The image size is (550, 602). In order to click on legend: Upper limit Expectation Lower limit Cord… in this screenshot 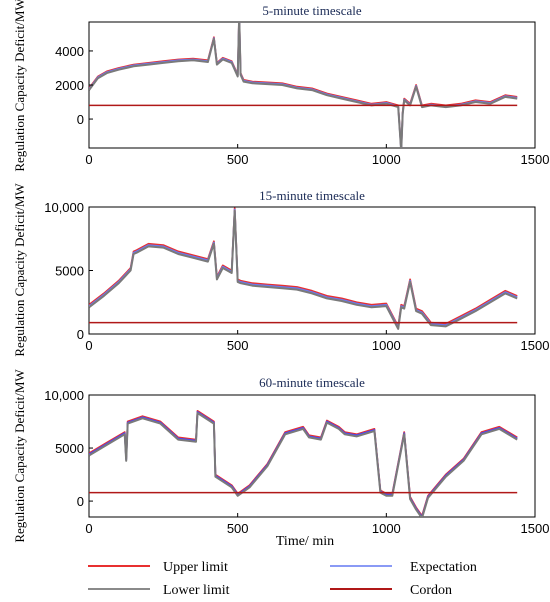, I will do `click(282, 579)`.